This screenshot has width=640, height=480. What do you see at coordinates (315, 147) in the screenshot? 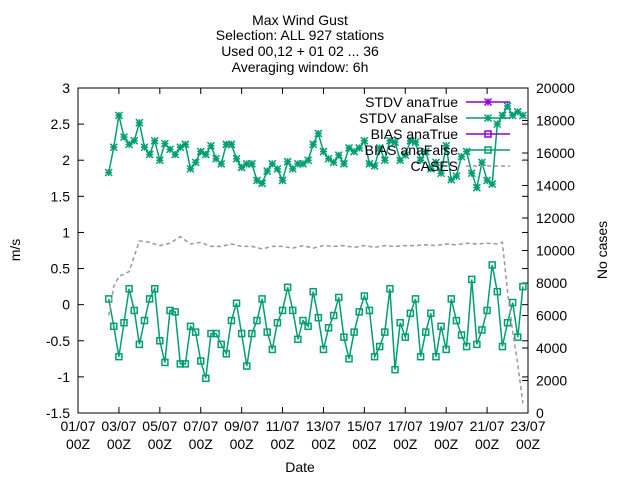
I see `series-stdv-anafalse` at bounding box center [315, 147].